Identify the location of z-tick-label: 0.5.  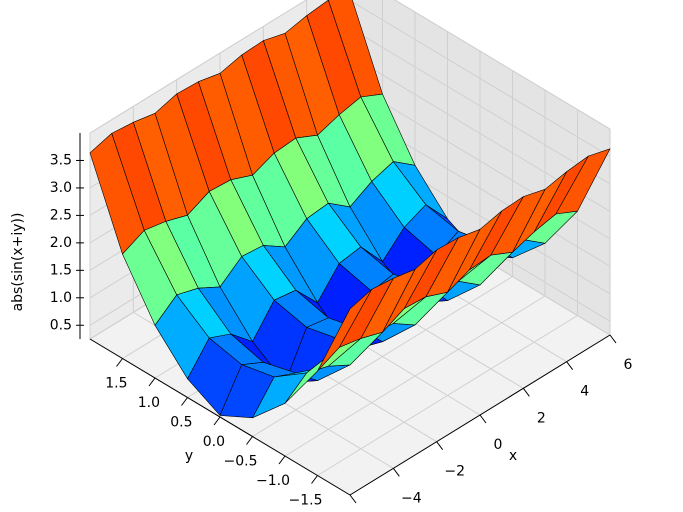
(61, 325).